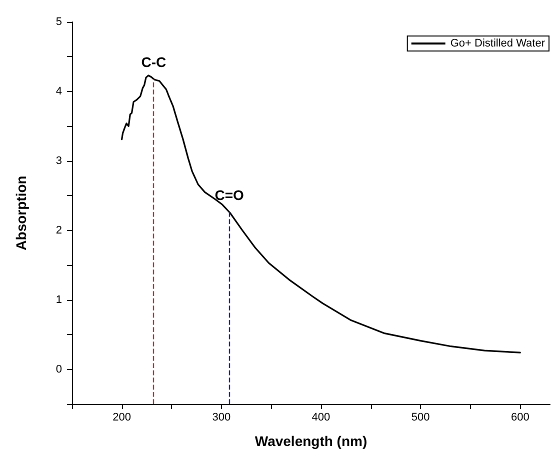  I want to click on y-tick-label: 2, so click(59, 230).